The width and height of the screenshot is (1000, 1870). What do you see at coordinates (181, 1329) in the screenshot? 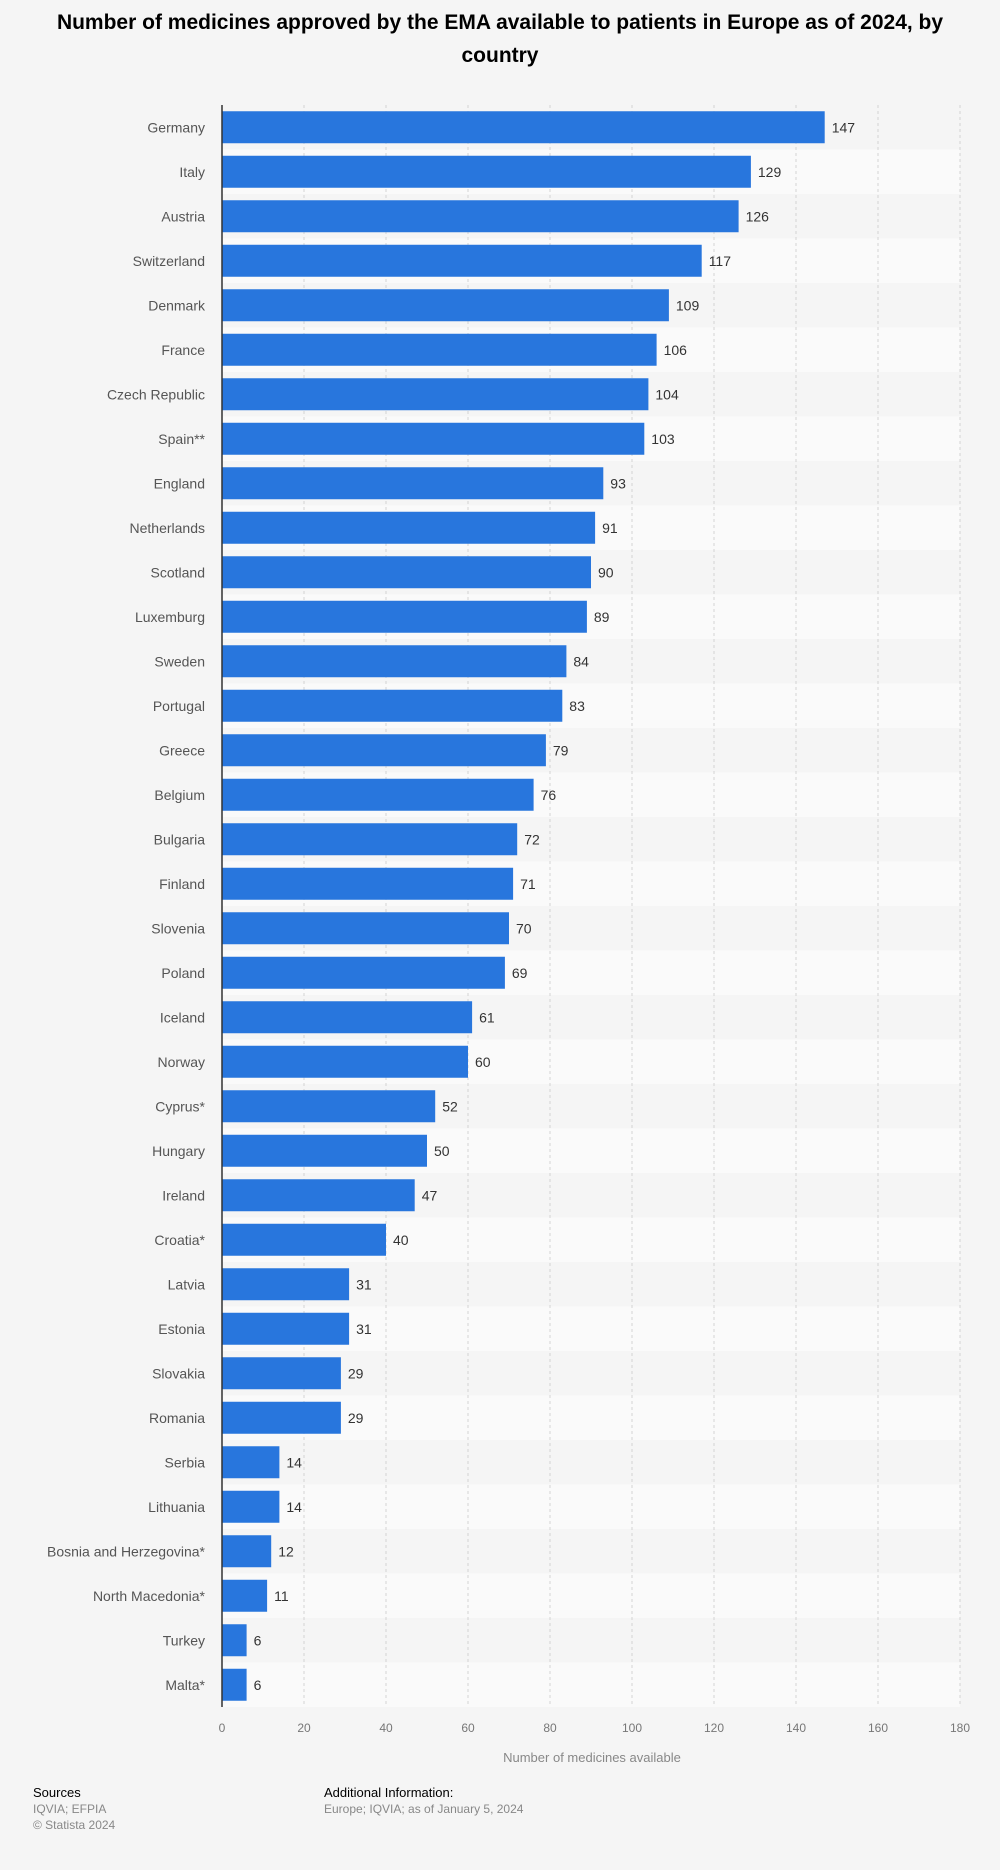
I see `category-label: Estonia` at bounding box center [181, 1329].